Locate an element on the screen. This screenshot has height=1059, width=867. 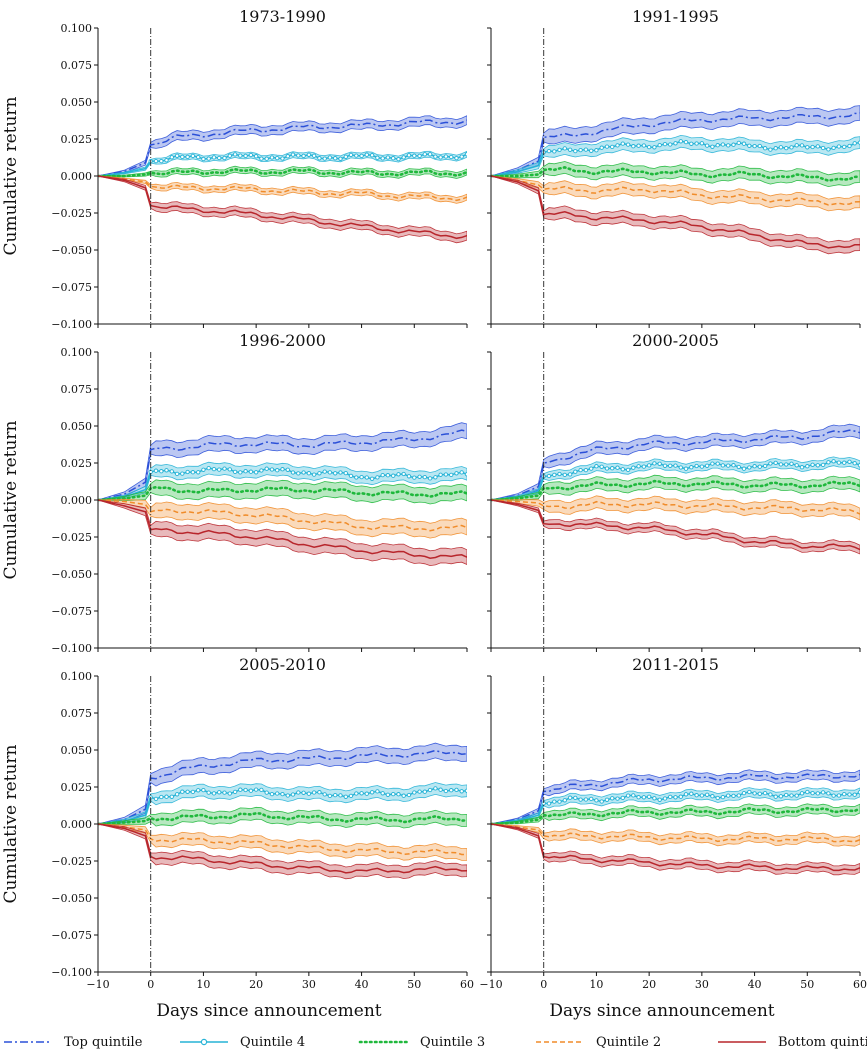
x-tick-label: −10 is located at coordinates (97, 984).